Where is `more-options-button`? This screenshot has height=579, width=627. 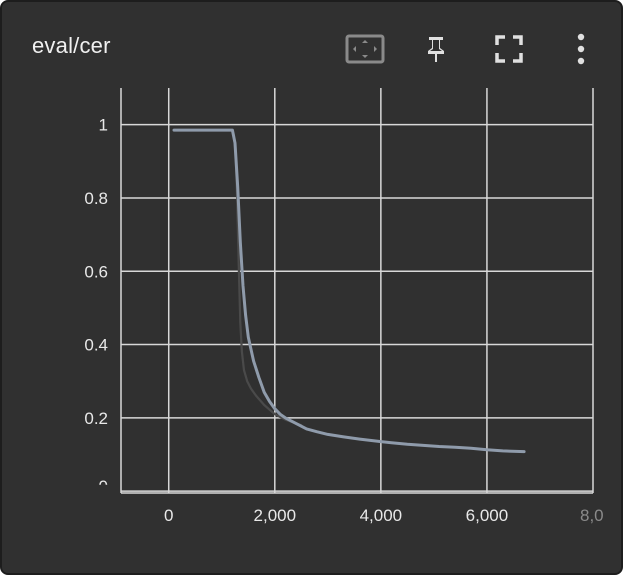
more-options-button is located at coordinates (581, 49).